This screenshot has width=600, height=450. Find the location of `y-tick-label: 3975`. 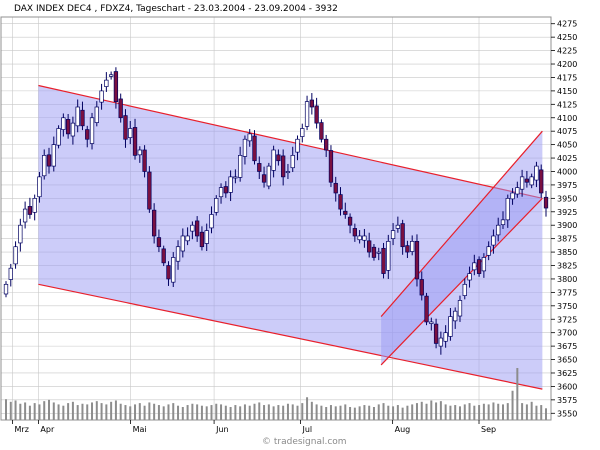

y-tick-label: 3975 is located at coordinates (567, 185).